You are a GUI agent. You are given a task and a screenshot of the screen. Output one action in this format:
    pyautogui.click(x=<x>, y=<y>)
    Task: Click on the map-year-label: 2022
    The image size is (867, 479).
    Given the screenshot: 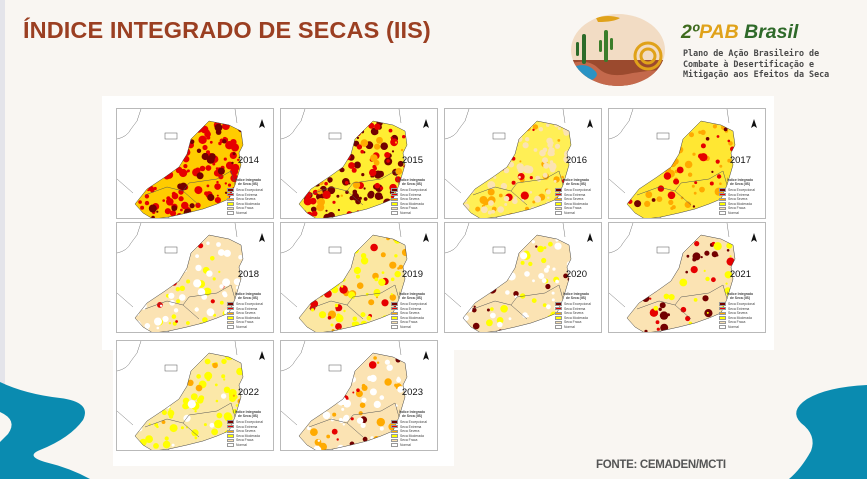 What is the action you would take?
    pyautogui.click(x=248, y=392)
    